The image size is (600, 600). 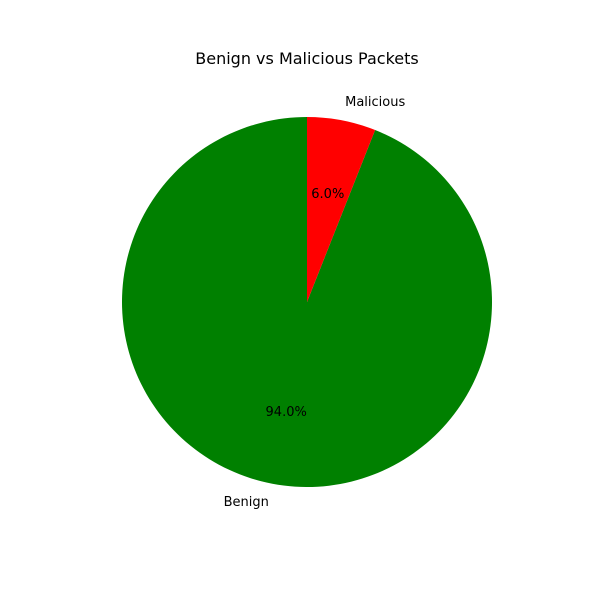 What do you see at coordinates (286, 412) in the screenshot?
I see `percent-label-benign: 94.0%` at bounding box center [286, 412].